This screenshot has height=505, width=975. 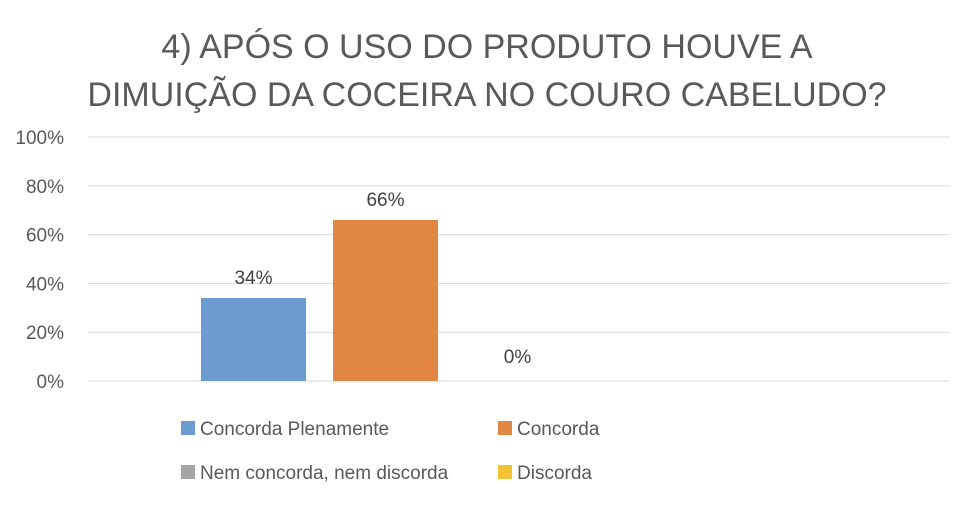 I want to click on bars, so click(x=319, y=300).